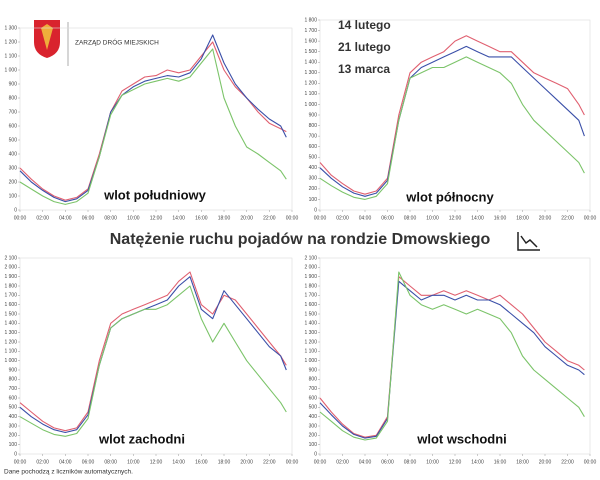 The width and height of the screenshot is (600, 480). Describe the element at coordinates (47, 37) in the screenshot. I see `logo-figure` at that location.